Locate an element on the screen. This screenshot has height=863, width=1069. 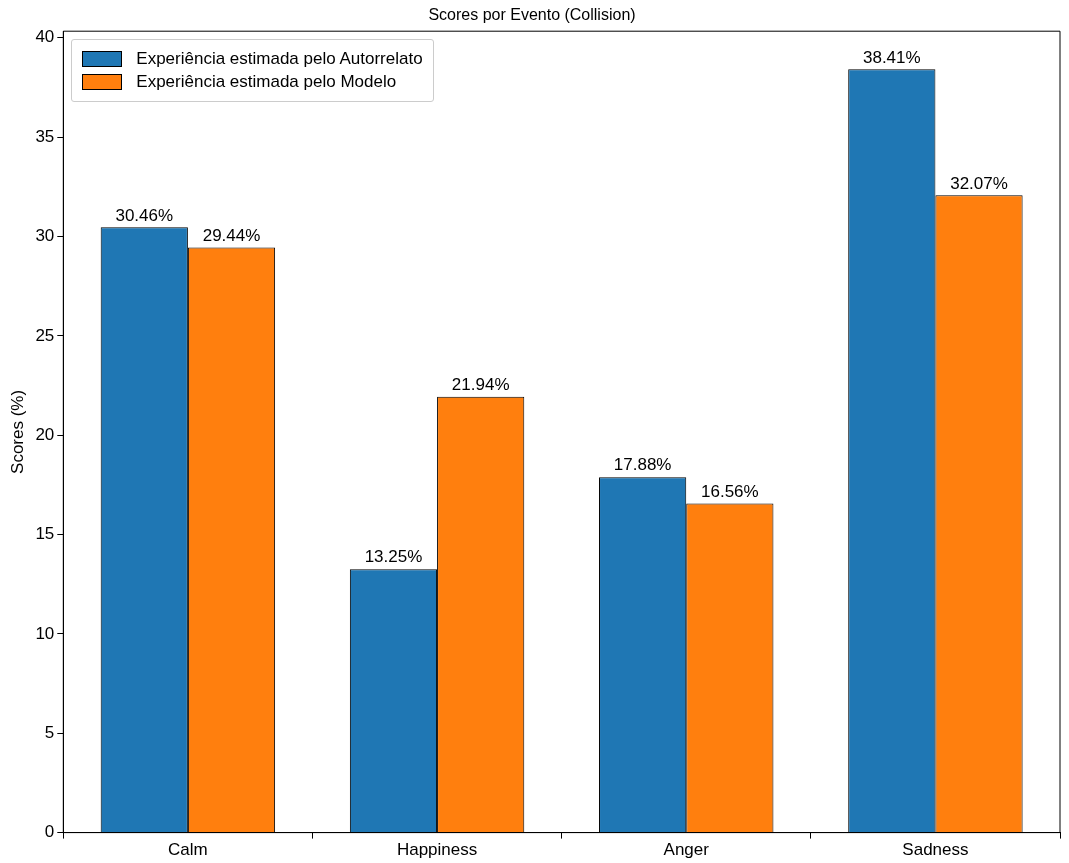
y-tick-label: 0 is located at coordinates (49, 832).